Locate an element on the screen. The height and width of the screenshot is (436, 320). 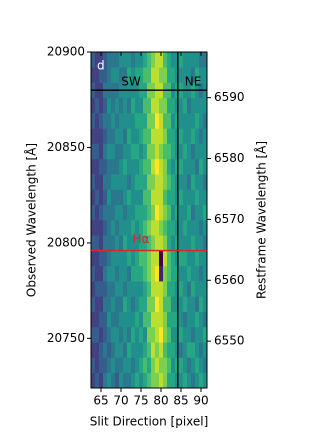
x-tick-label: 85 is located at coordinates (180, 401).